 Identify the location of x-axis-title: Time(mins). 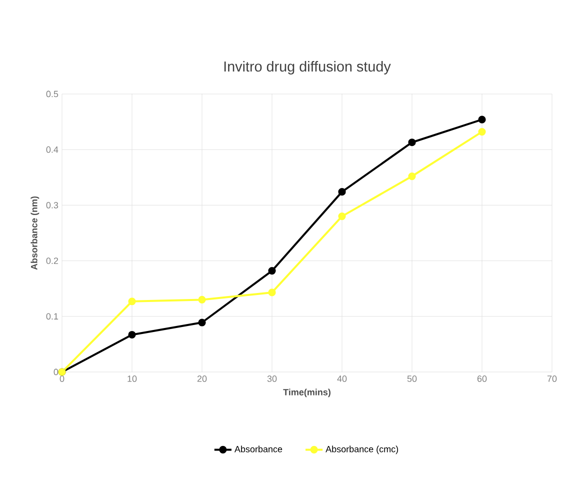
(306, 393).